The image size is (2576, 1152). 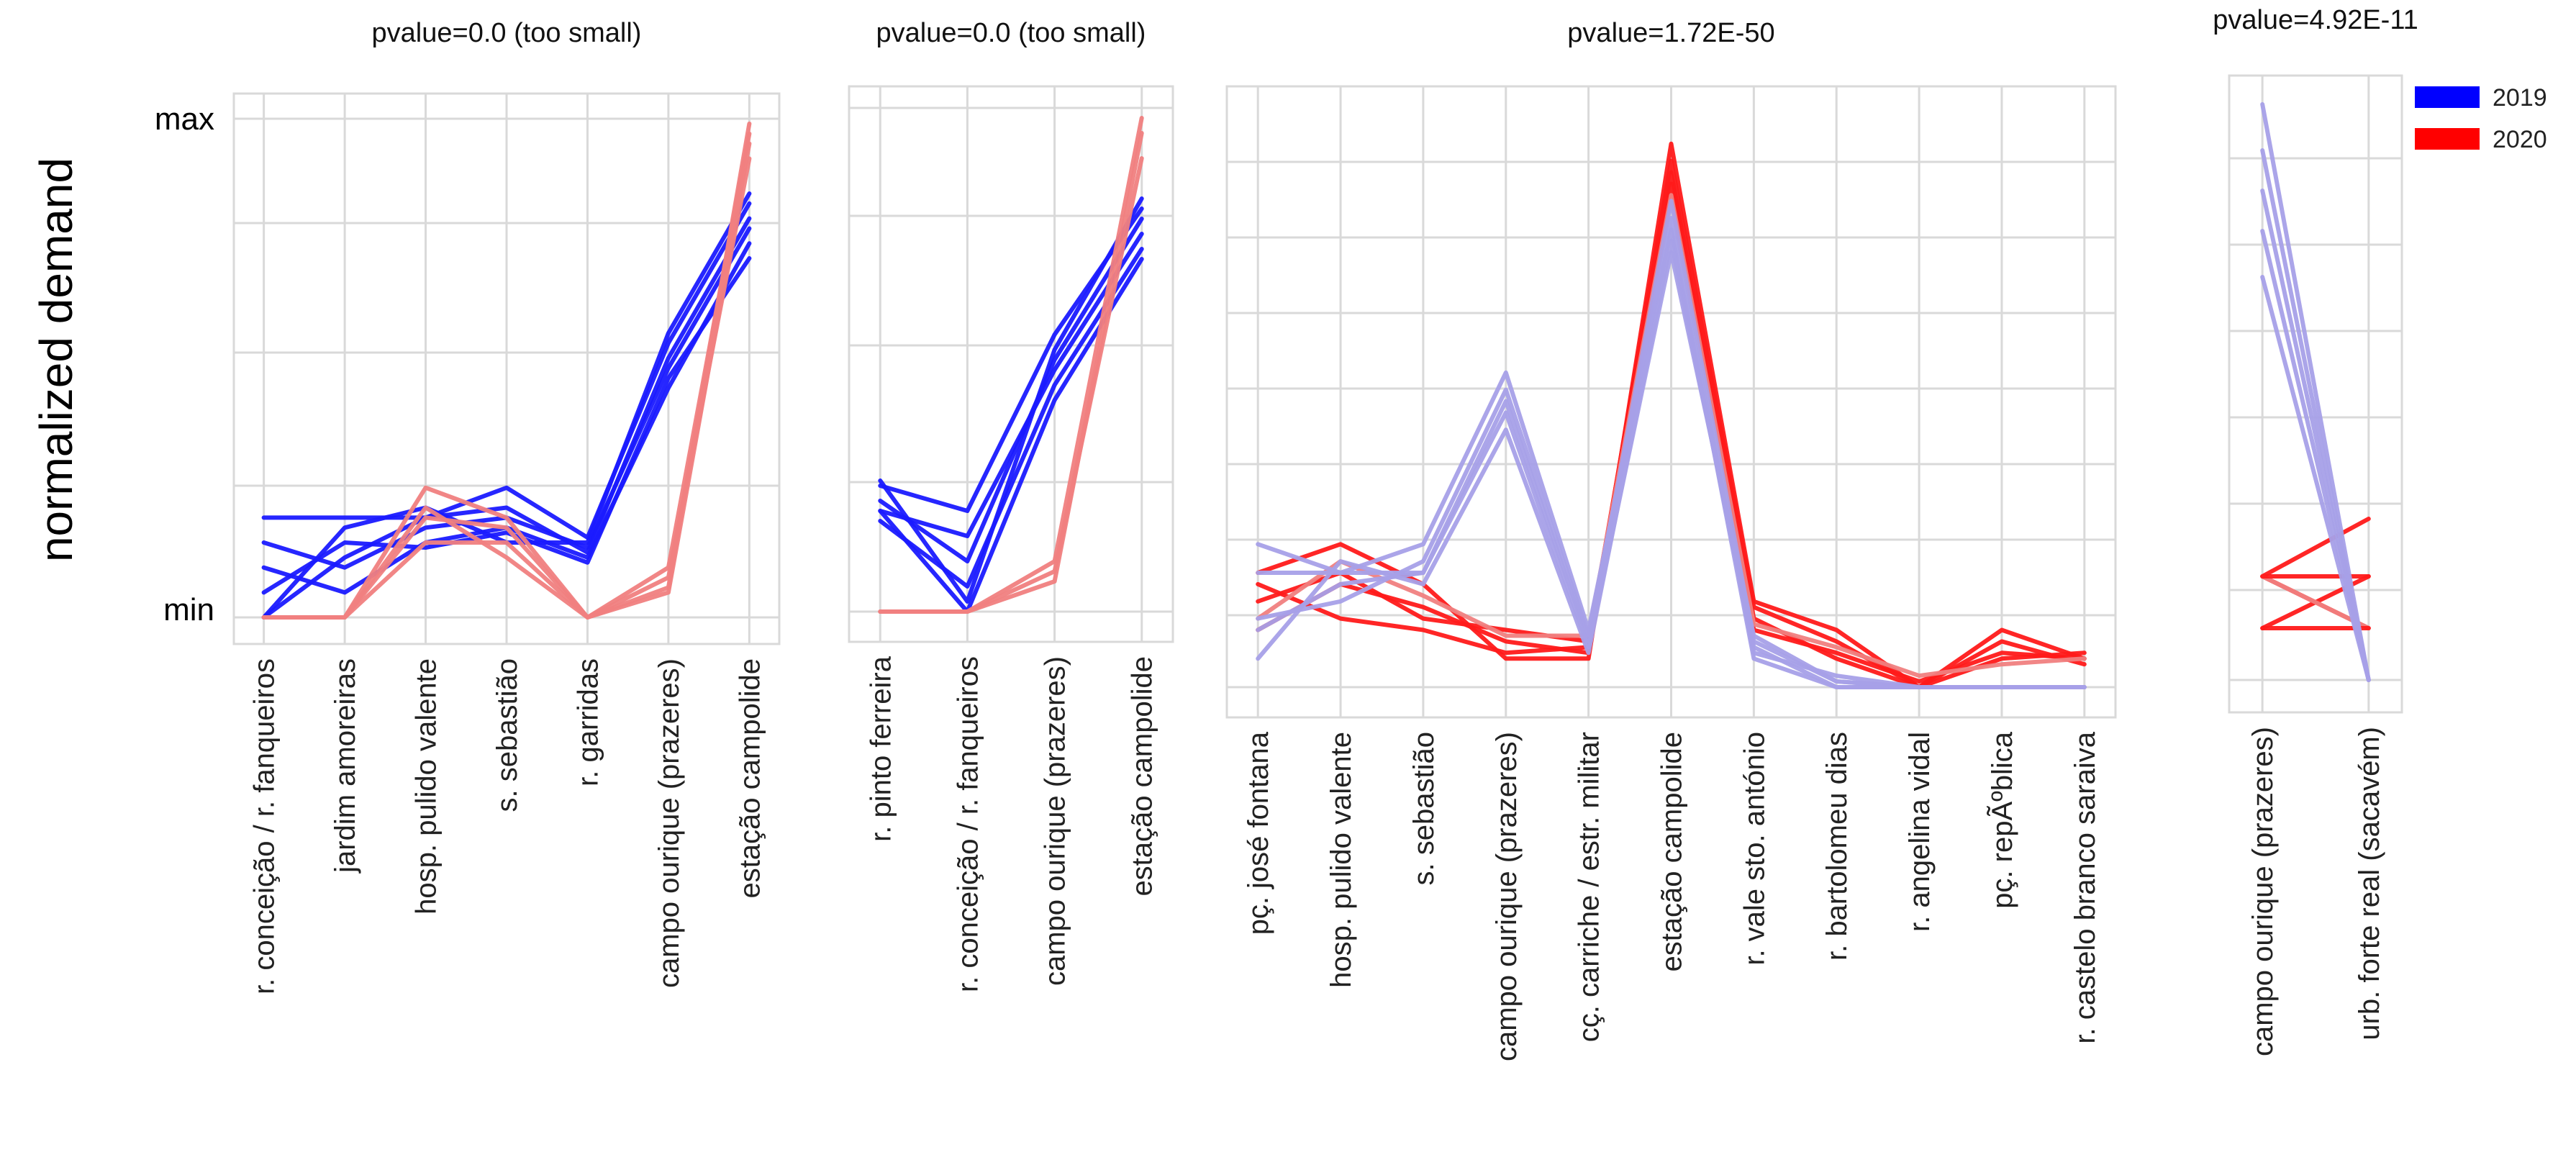 What do you see at coordinates (2369, 883) in the screenshot?
I see `category-tick-label: urb. forte real (sacavém)` at bounding box center [2369, 883].